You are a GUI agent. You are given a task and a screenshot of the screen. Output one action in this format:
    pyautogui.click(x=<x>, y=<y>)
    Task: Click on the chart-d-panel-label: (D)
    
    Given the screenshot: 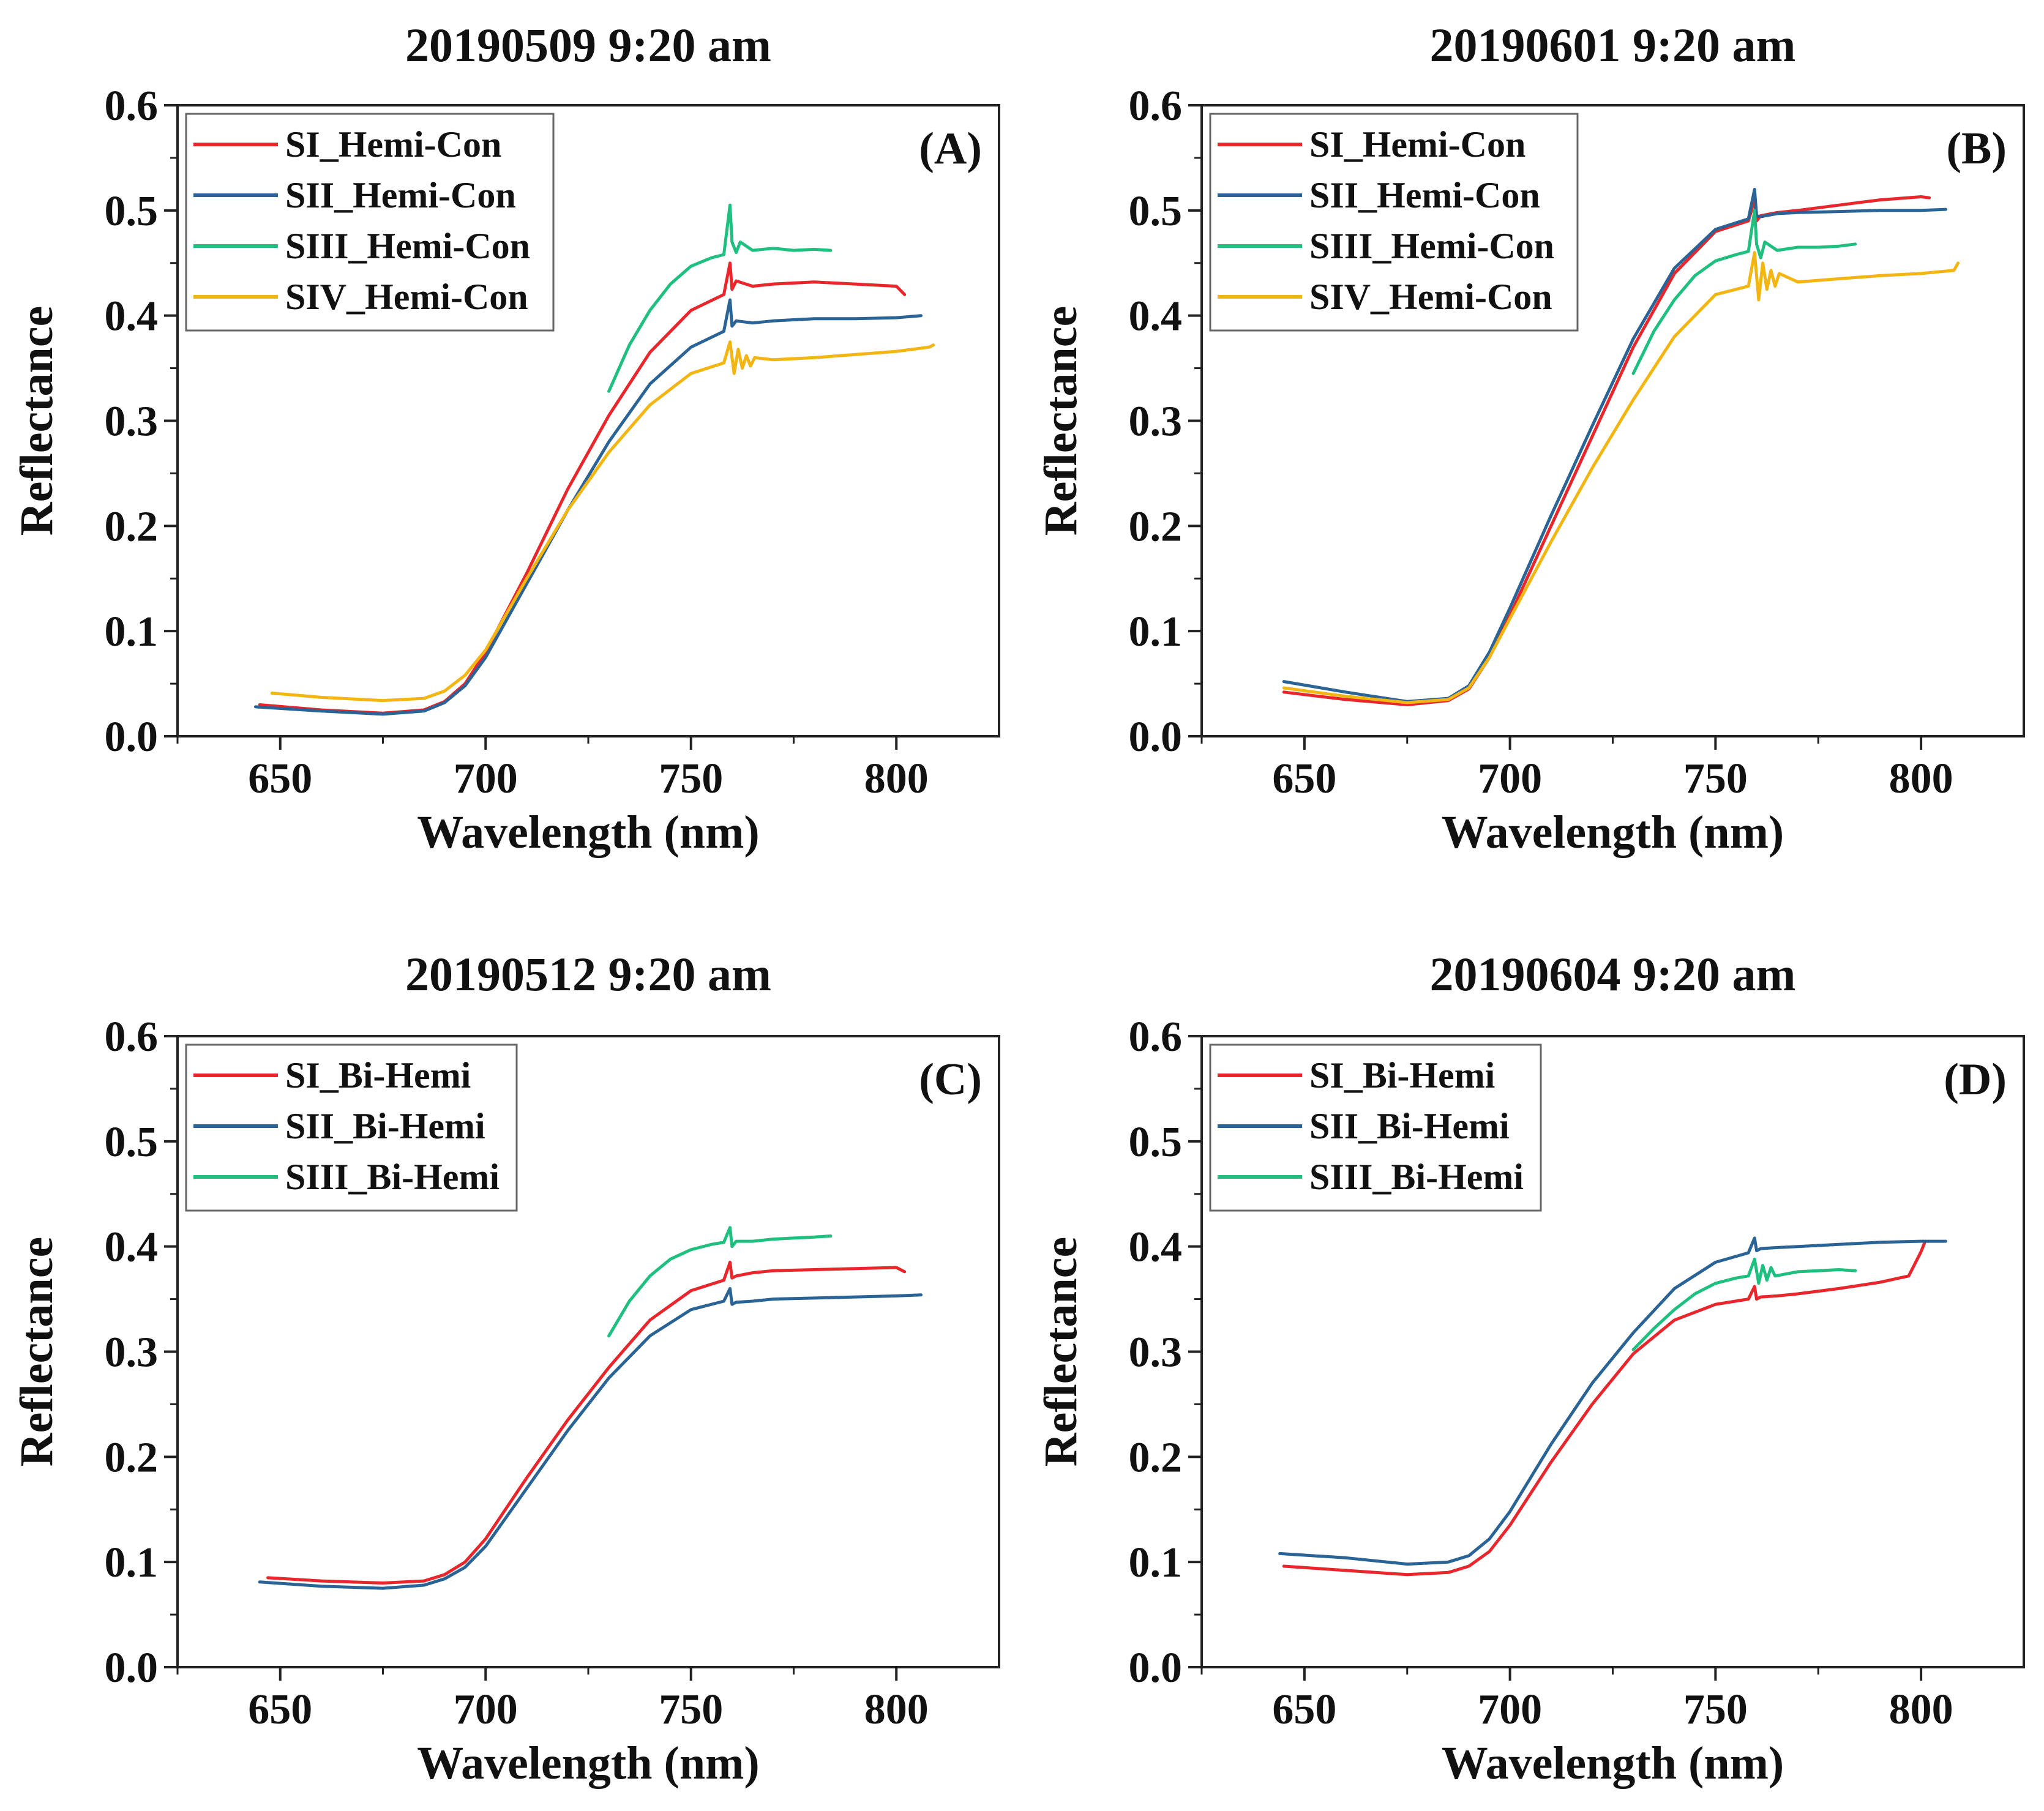 What is the action you would take?
    pyautogui.click(x=1975, y=1080)
    